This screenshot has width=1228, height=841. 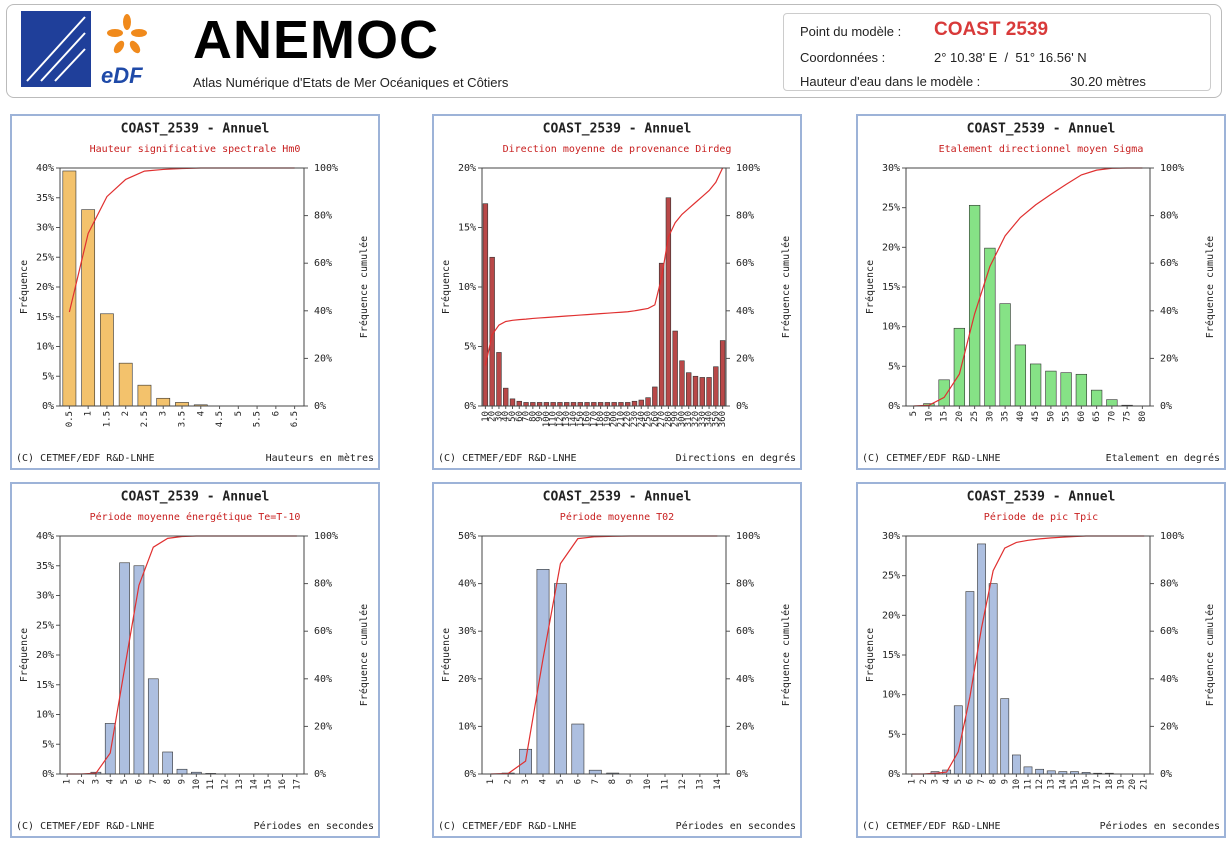 What do you see at coordinates (1166, 774) in the screenshot?
I see `y2-tick-label: 0%` at bounding box center [1166, 774].